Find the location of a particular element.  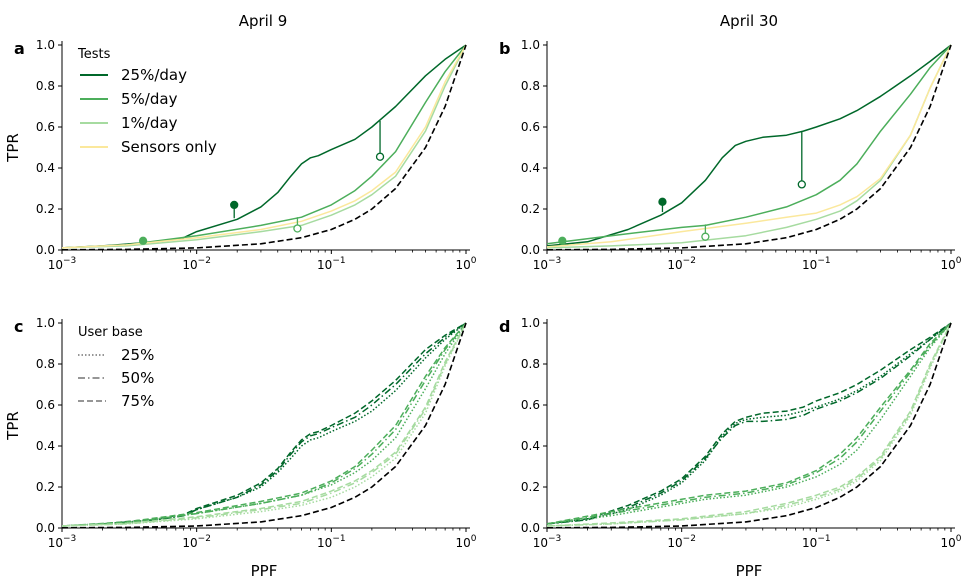

panel-letter: c is located at coordinates (18, 326).